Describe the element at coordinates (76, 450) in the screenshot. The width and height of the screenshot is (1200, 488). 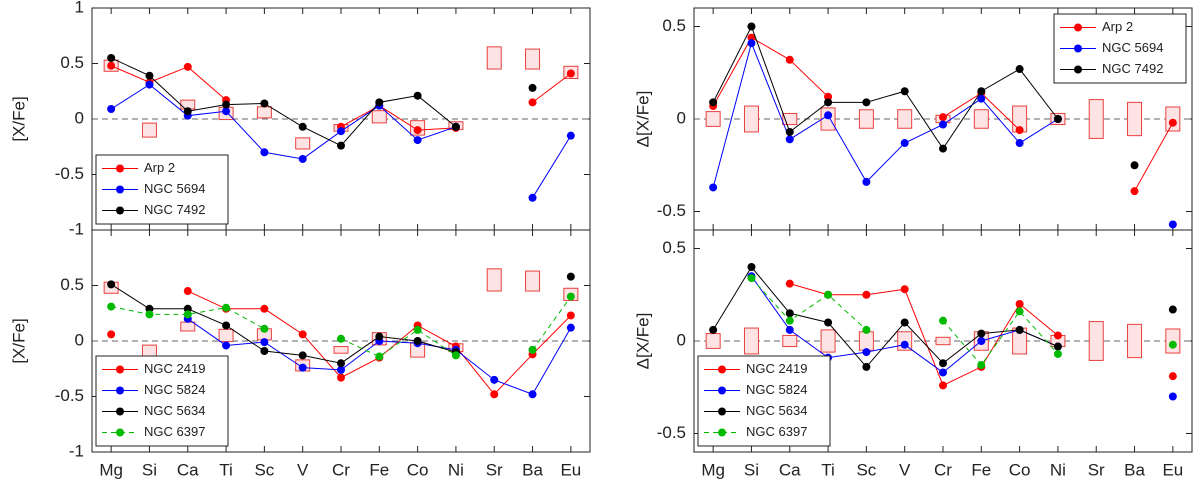
I see `y-tick-label: -1` at that location.